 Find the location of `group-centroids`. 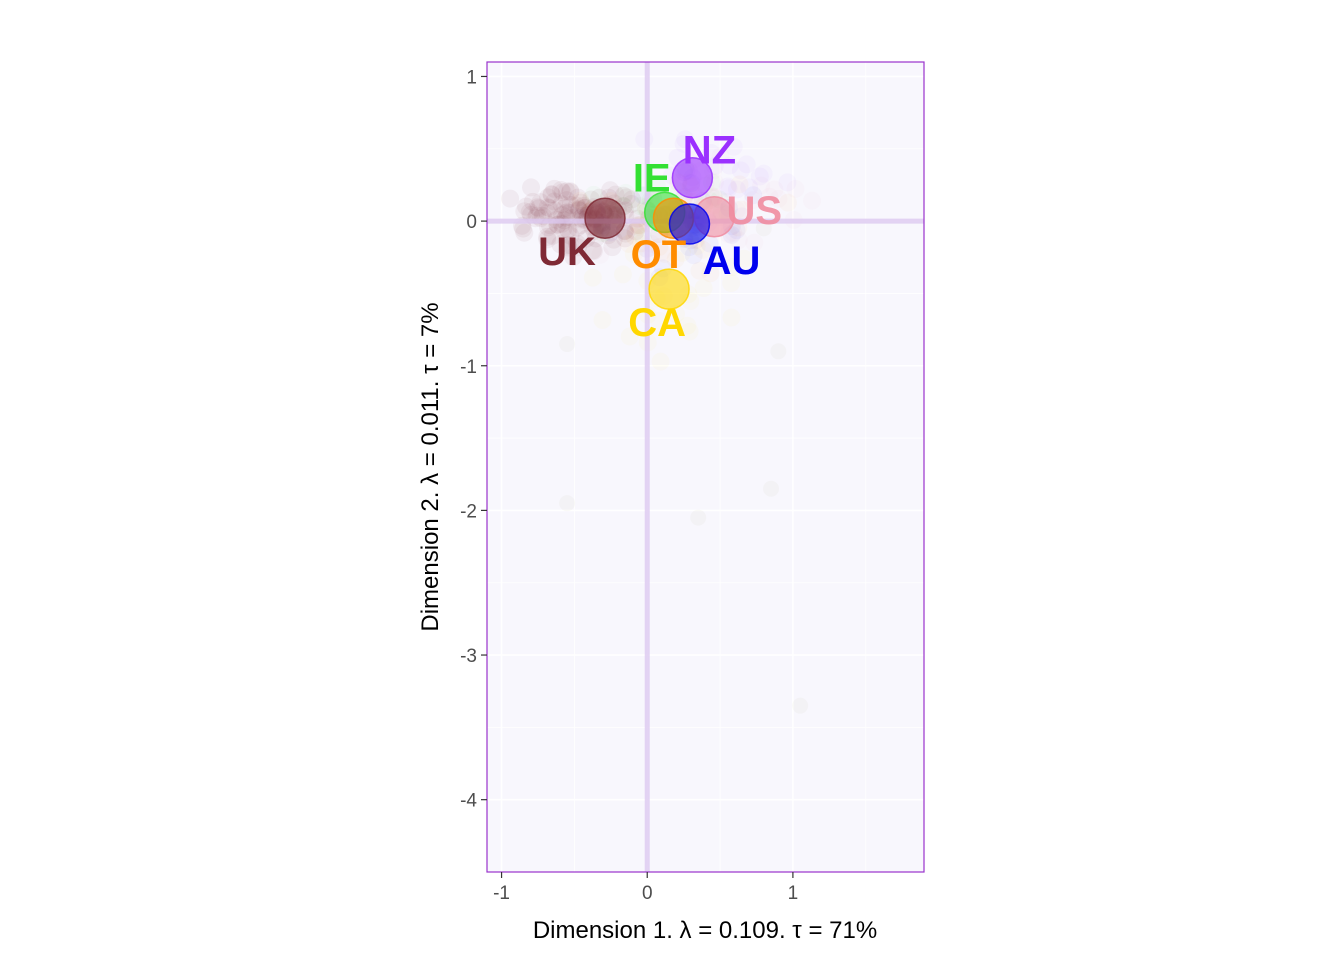

group-centroids is located at coordinates (659, 233).